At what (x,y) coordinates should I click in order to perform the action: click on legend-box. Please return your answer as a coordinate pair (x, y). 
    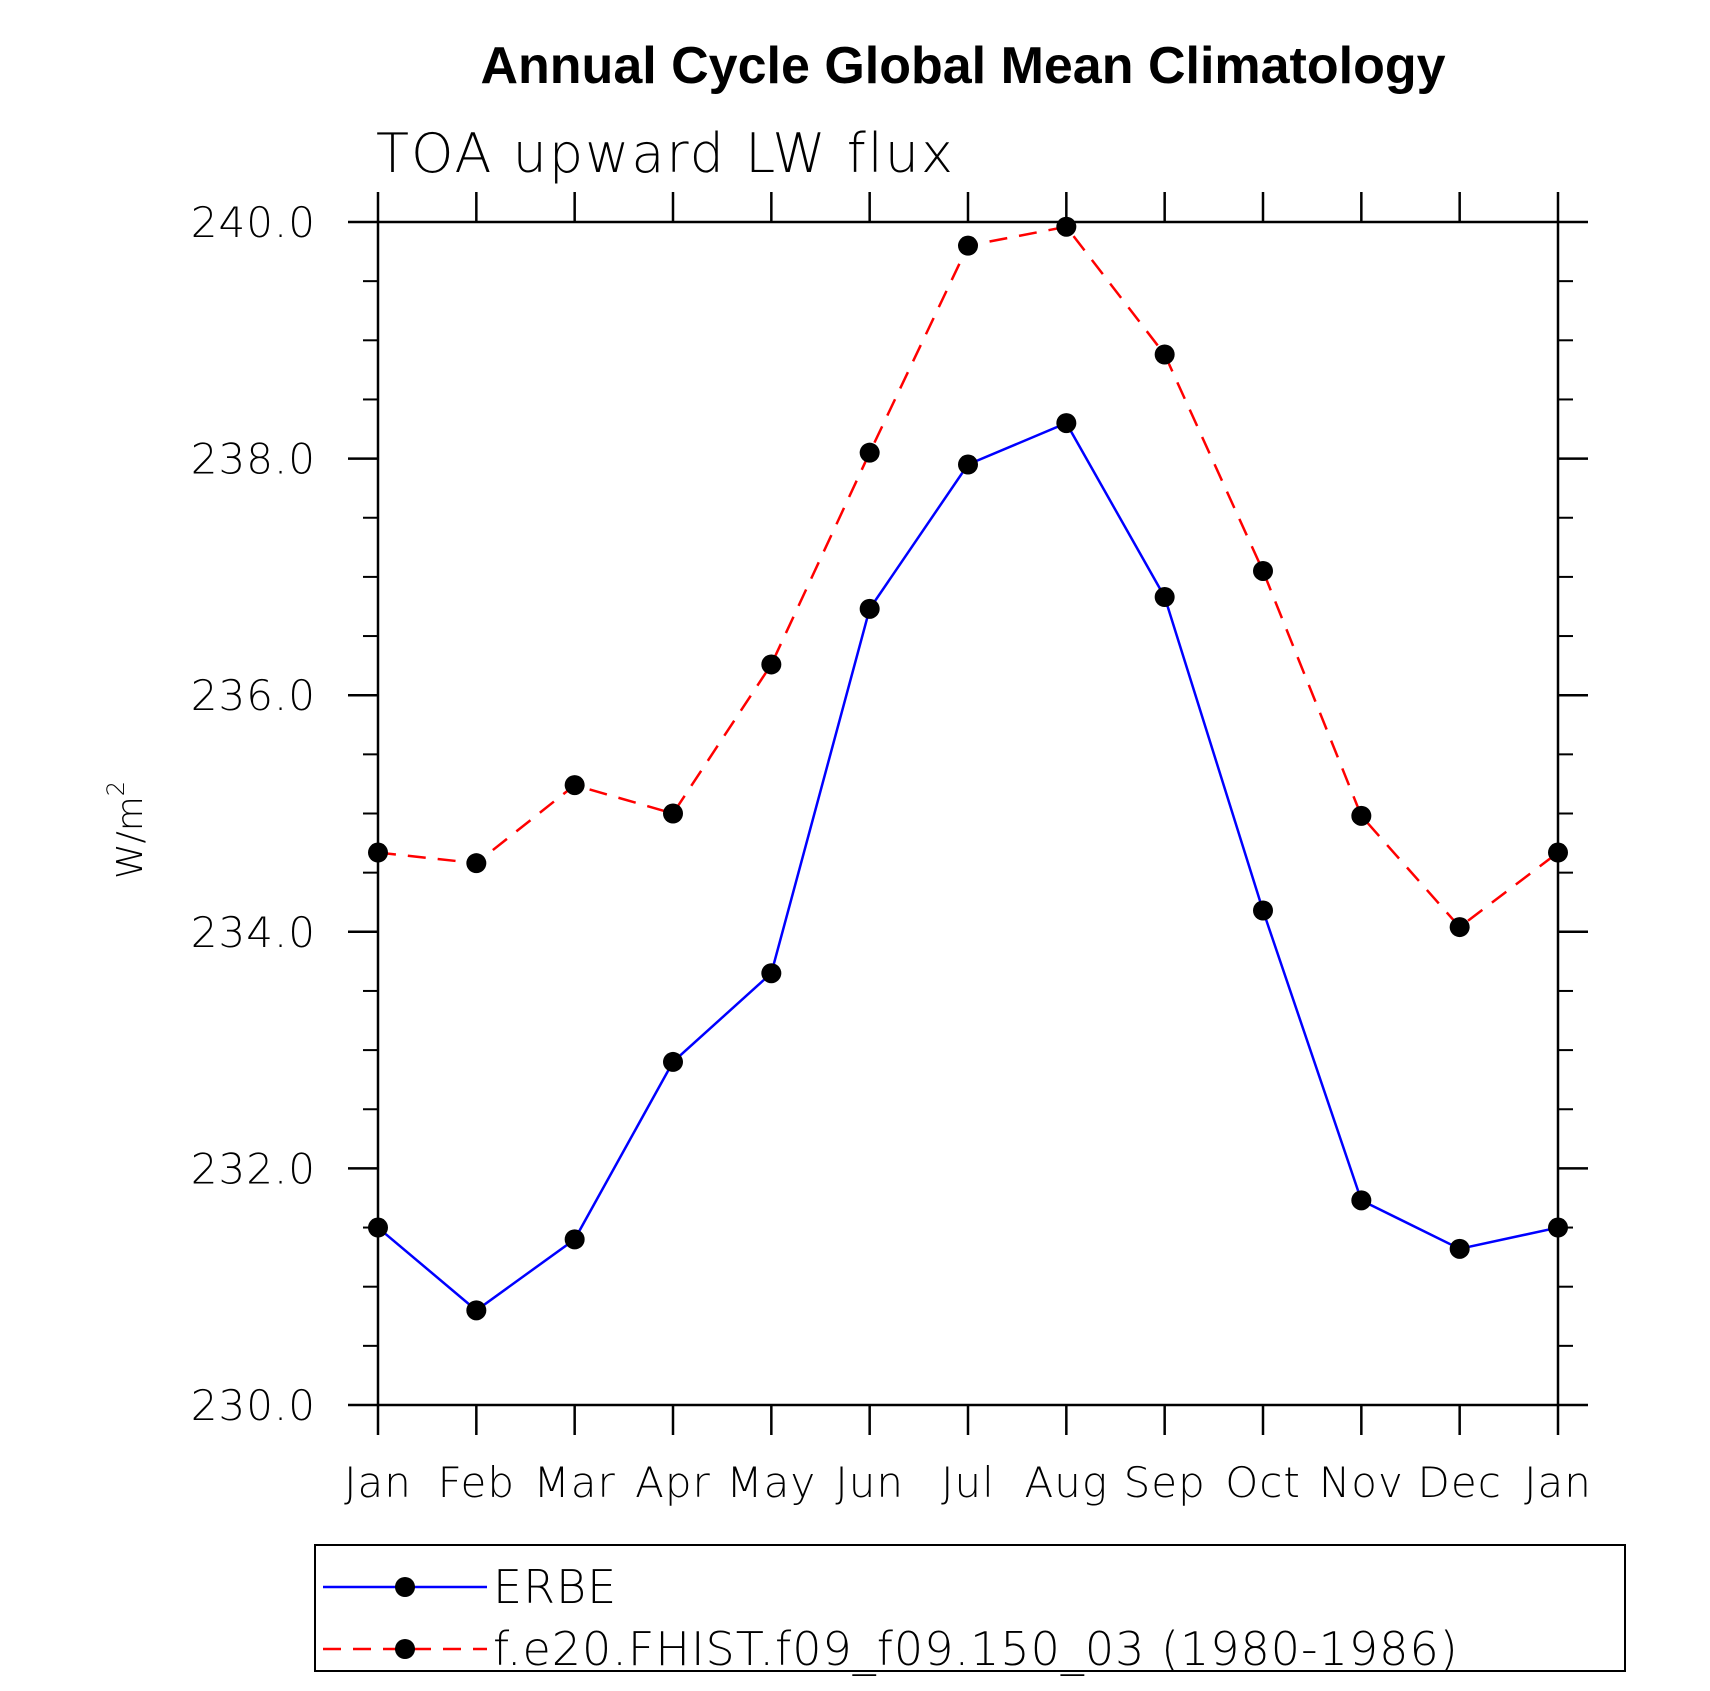
    Looking at the image, I should click on (970, 1608).